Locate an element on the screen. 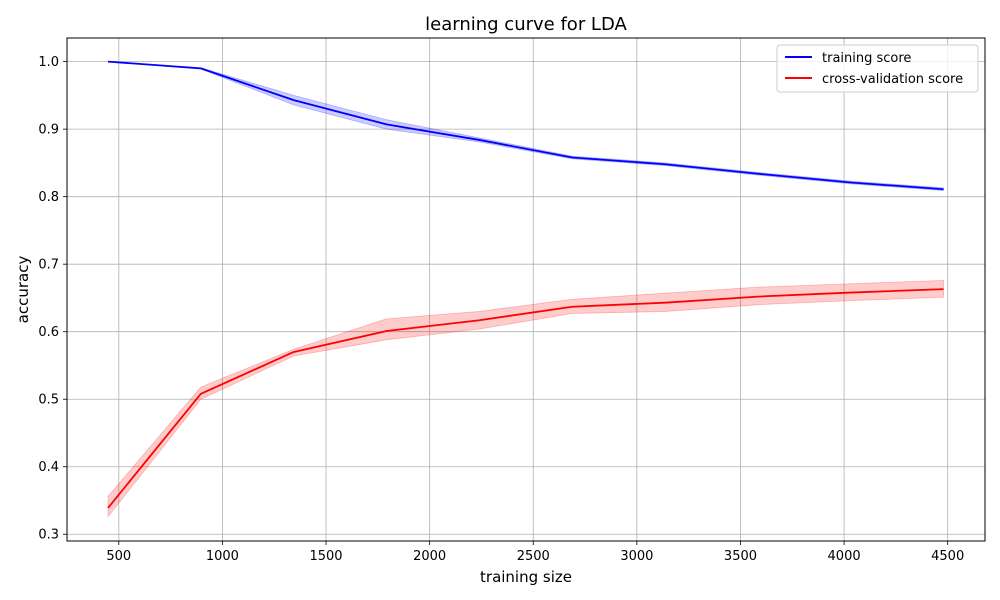 This screenshot has width=1000, height=600. y-tick-label: 0.8 is located at coordinates (48, 197).